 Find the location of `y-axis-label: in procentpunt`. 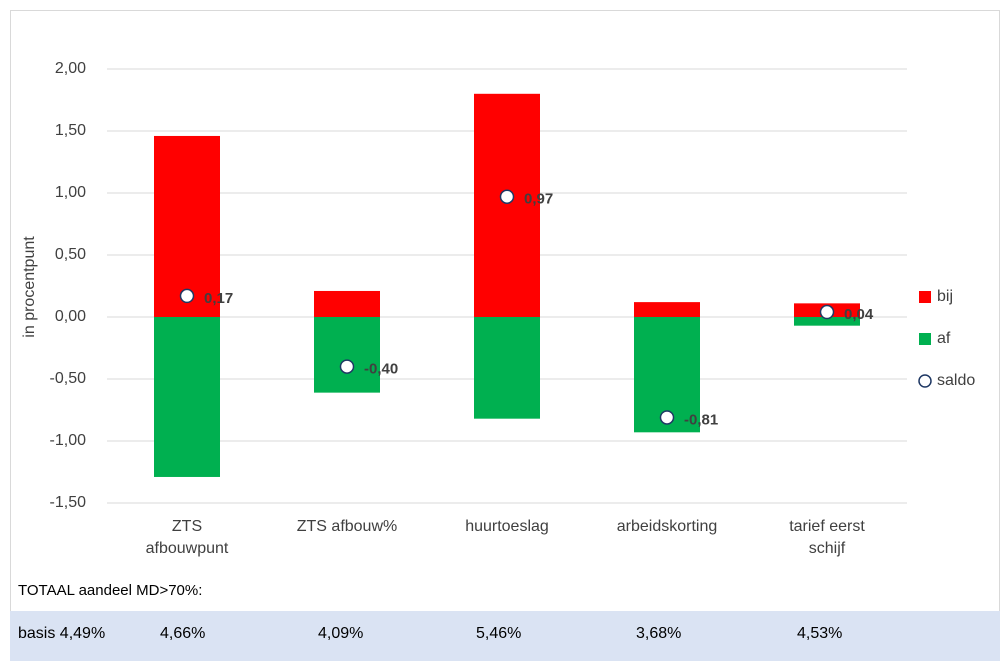

y-axis-label: in procentpunt is located at coordinates (29, 287).